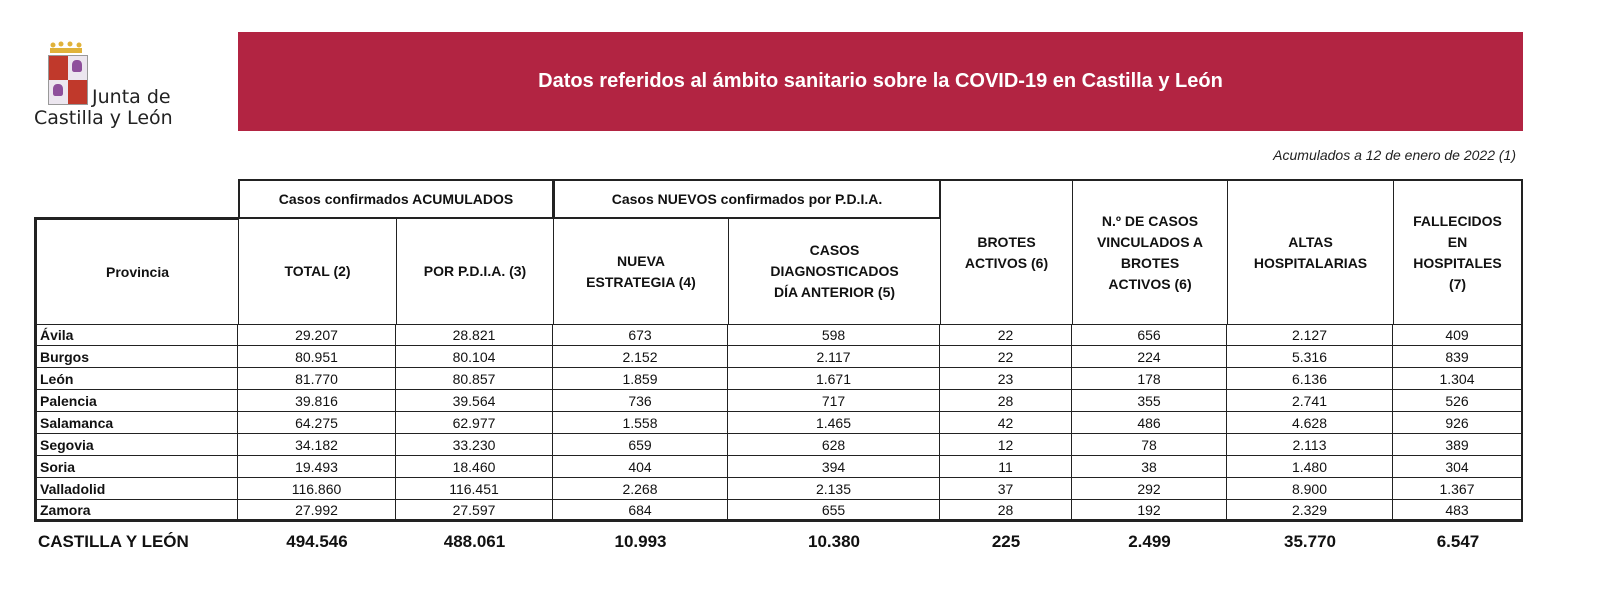 Image resolution: width=1600 pixels, height=596 pixels. What do you see at coordinates (136, 467) in the screenshot?
I see `cell-provincia: Soria` at bounding box center [136, 467].